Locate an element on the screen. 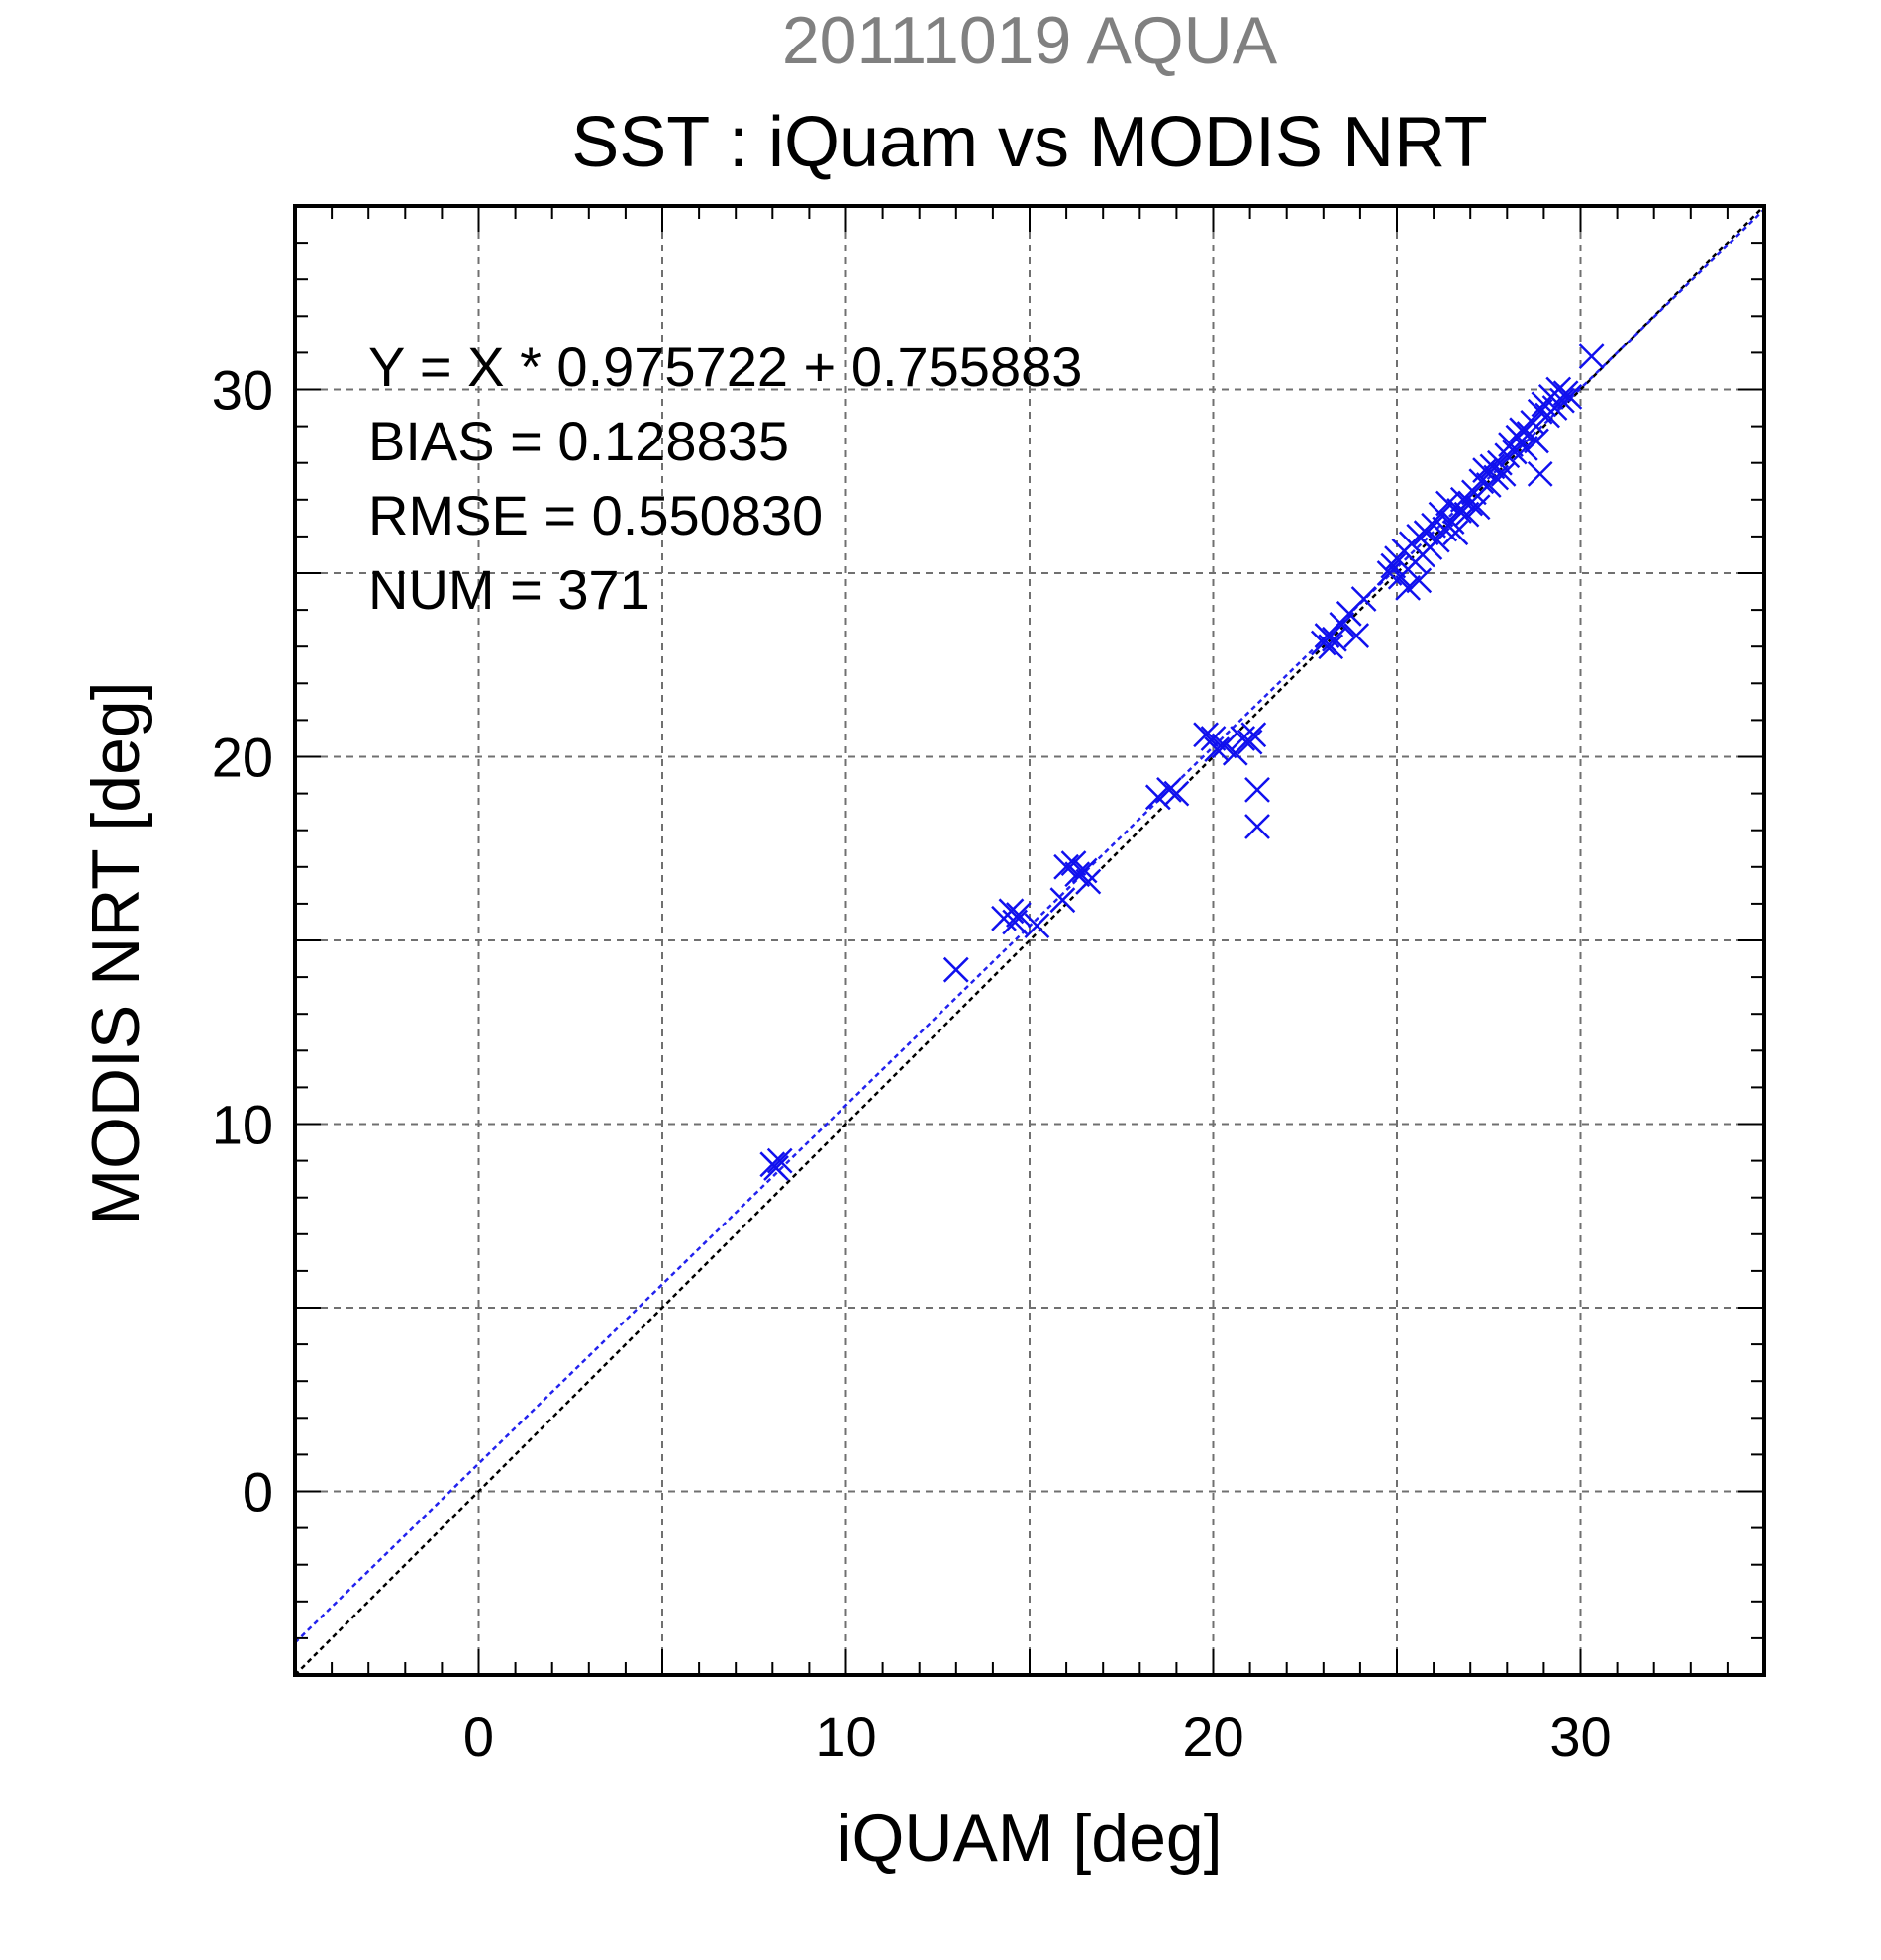 This screenshot has width=1881, height=1960. x-tick-label: 10 is located at coordinates (845, 1737).